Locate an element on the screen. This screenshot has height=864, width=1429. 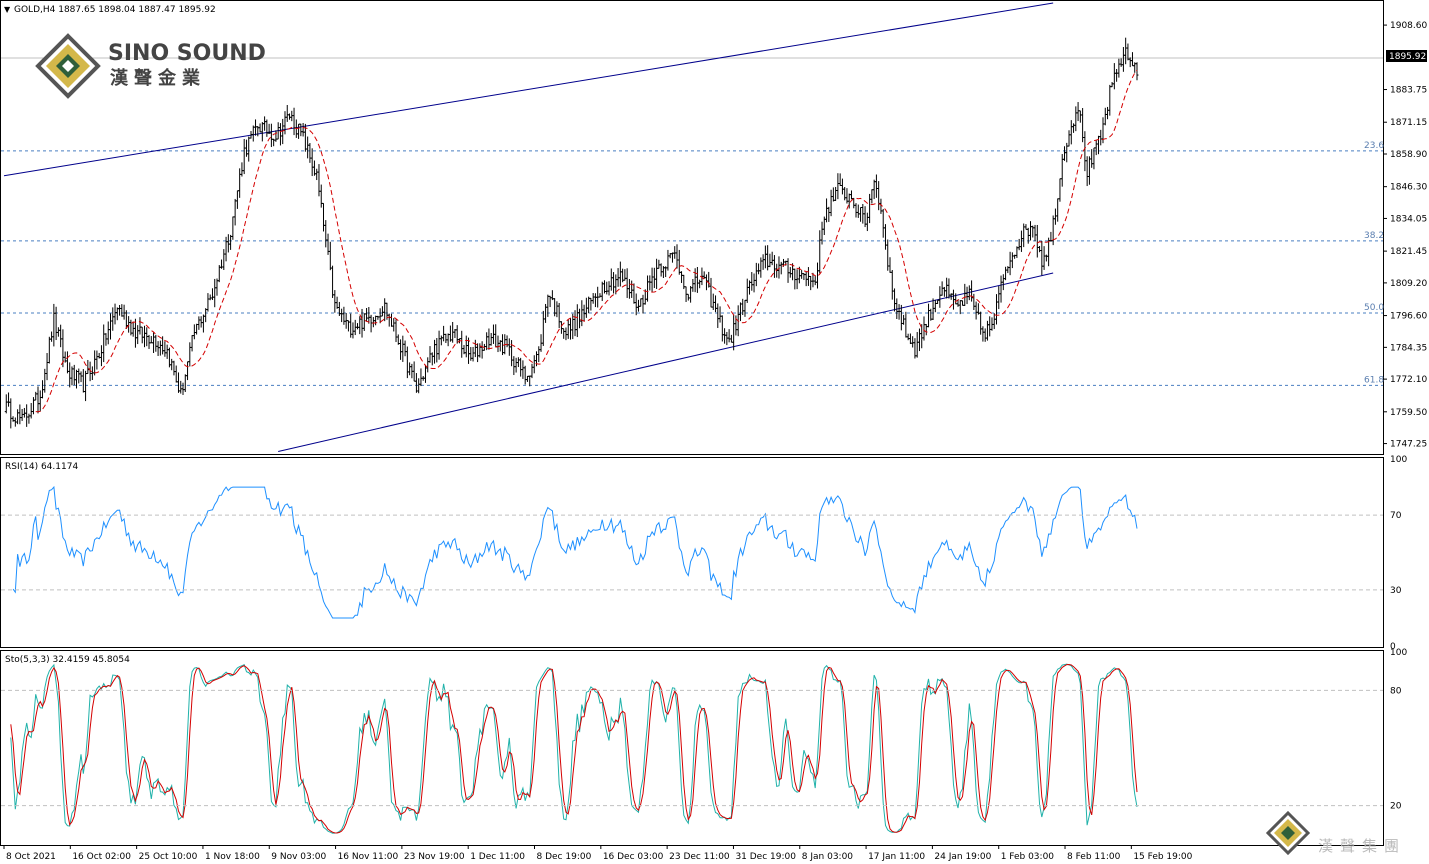
price-tick-label: 1883.75 is located at coordinates (1408, 91).